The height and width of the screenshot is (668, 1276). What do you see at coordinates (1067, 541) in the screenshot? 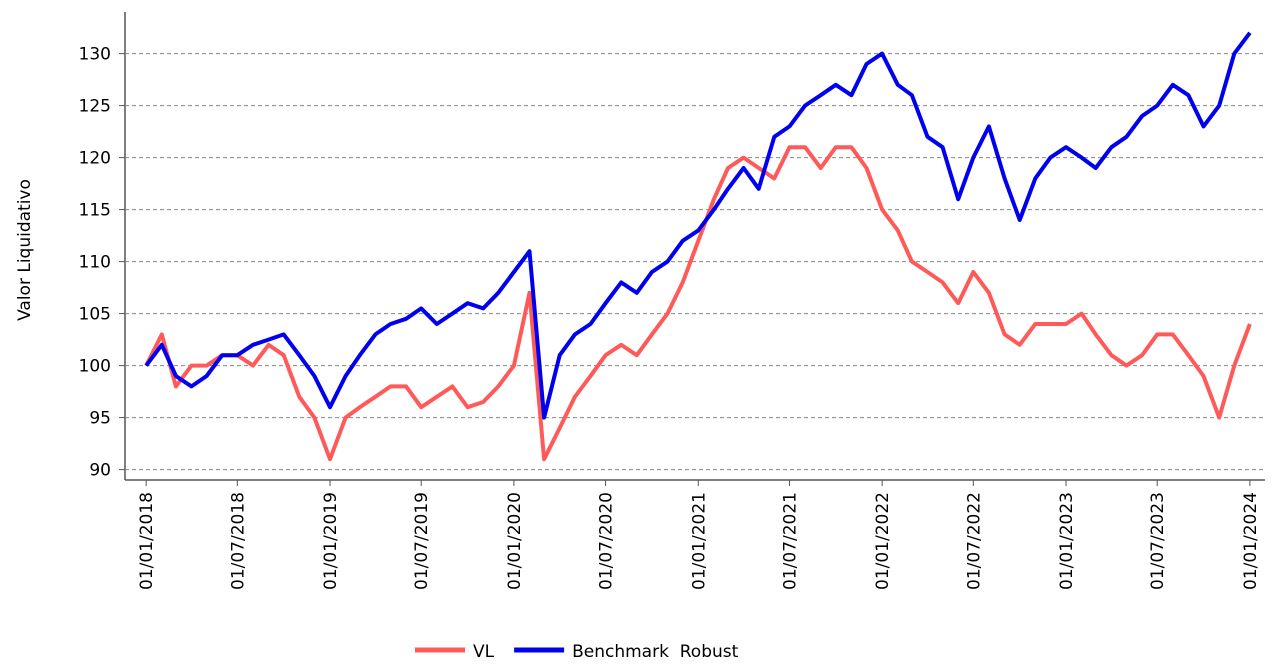
I see `x-tick-label: 01/01/2023` at bounding box center [1067, 541].